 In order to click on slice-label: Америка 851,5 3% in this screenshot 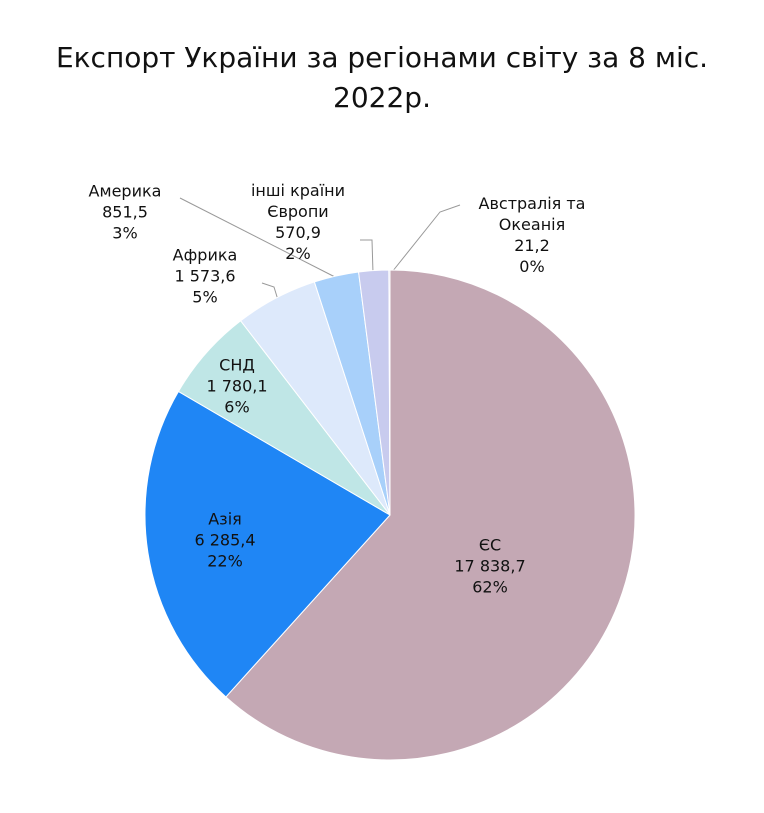, I will do `click(125, 212)`.